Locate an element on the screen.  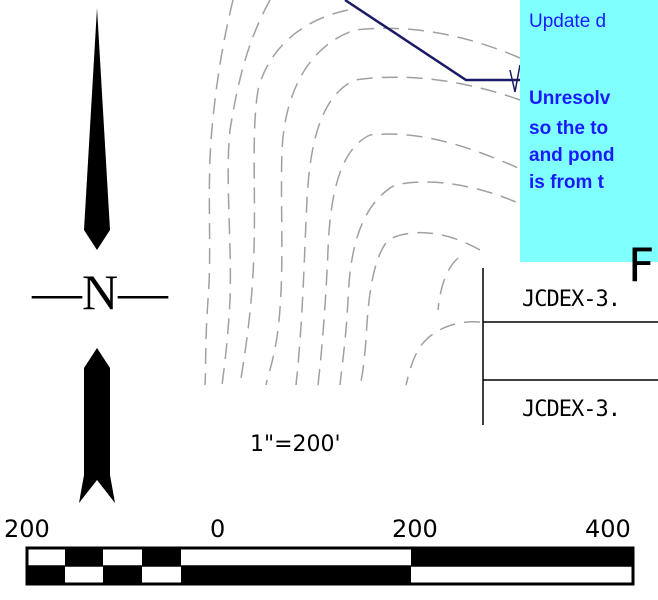
scale-bar-segments is located at coordinates (330, 566).